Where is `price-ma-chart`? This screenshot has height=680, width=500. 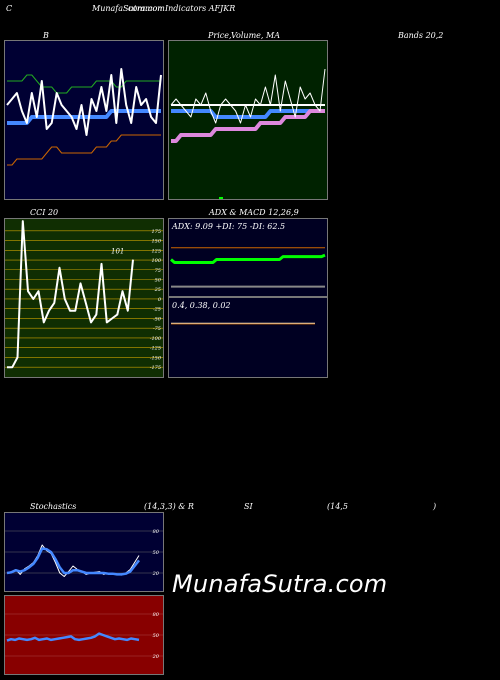 price-ma-chart is located at coordinates (248, 133).